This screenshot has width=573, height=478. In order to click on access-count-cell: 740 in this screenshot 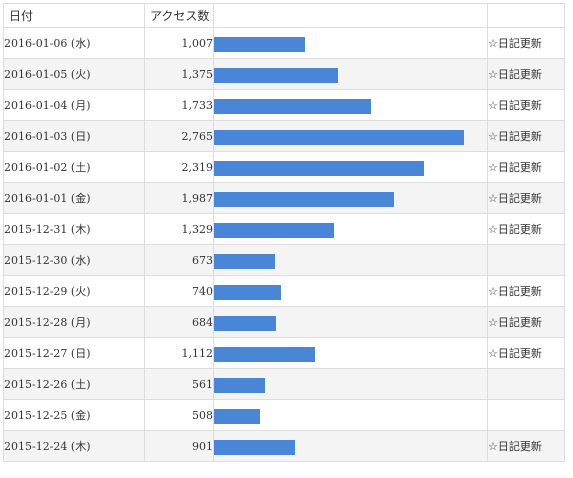, I will do `click(179, 291)`.